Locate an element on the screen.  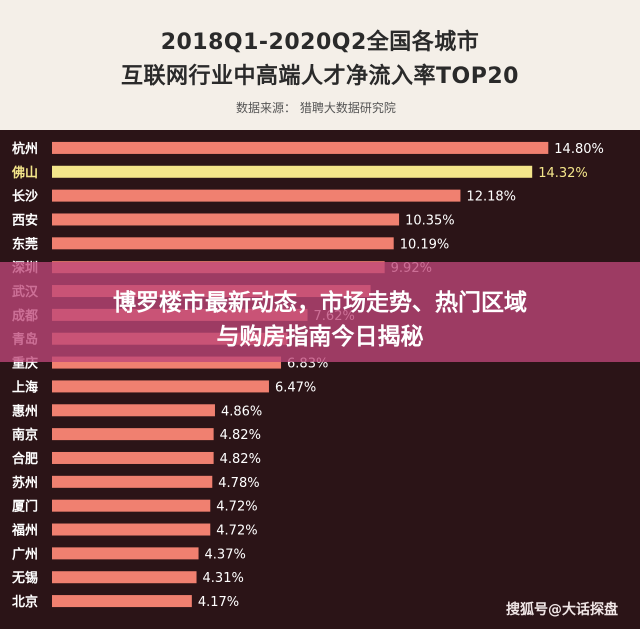
value-label: 4.37% is located at coordinates (225, 554).